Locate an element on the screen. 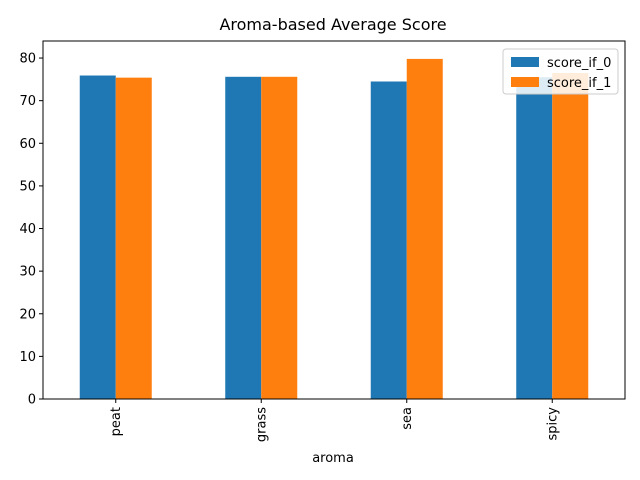  legend: score_if_0 score_if_1 is located at coordinates (560, 71).